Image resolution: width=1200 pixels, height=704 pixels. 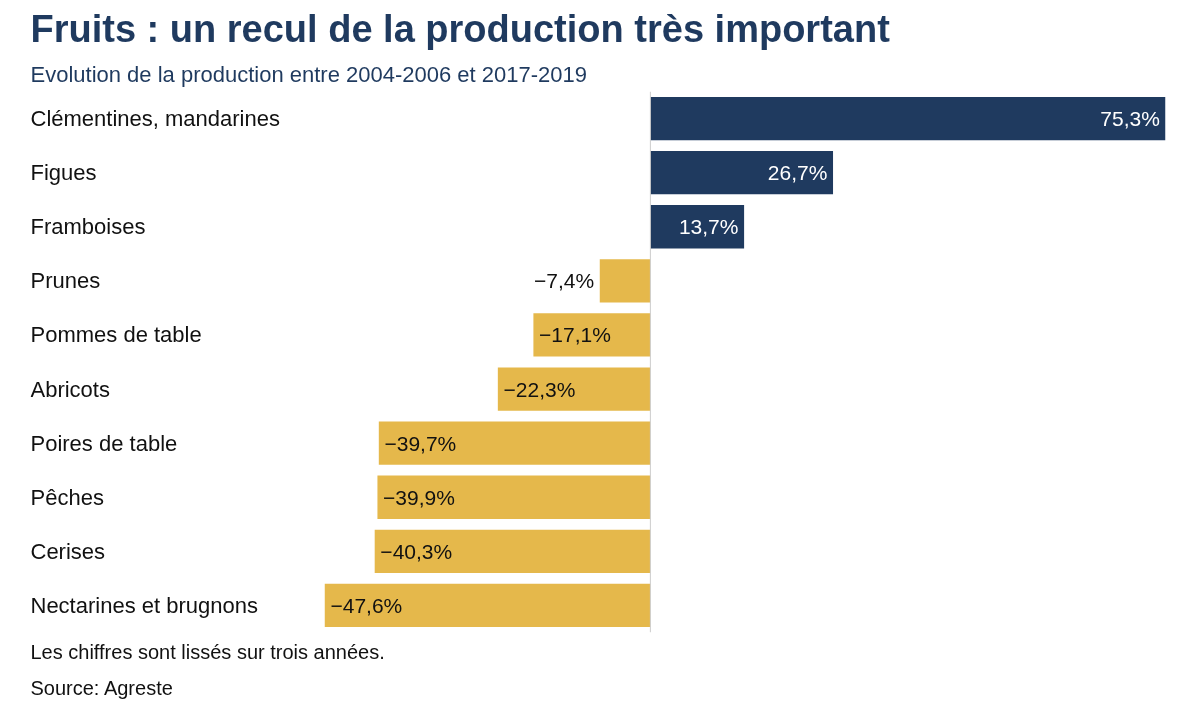 What do you see at coordinates (1130, 119) in the screenshot?
I see `data-label: 75,3%` at bounding box center [1130, 119].